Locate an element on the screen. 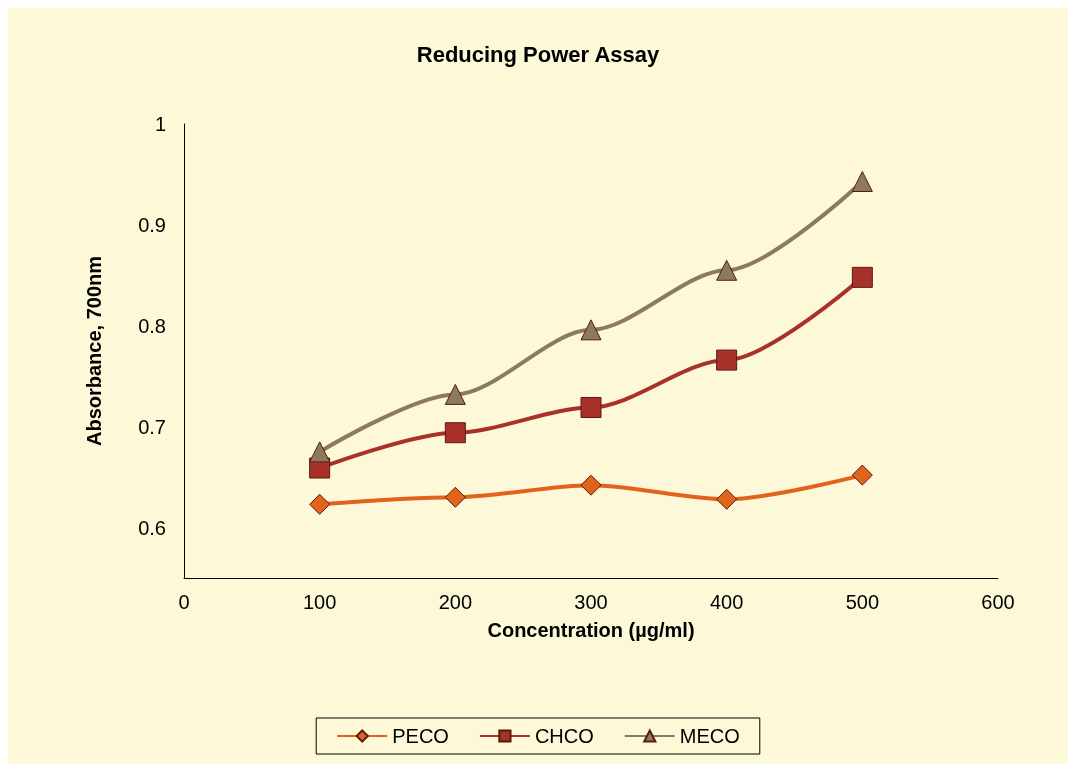 The image size is (1078, 774). x-axis-title: Concentration (µg/ml) is located at coordinates (591, 630).